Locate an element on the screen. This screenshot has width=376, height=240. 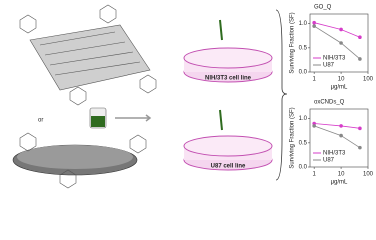
bracket is located at coordinates (281, 95).